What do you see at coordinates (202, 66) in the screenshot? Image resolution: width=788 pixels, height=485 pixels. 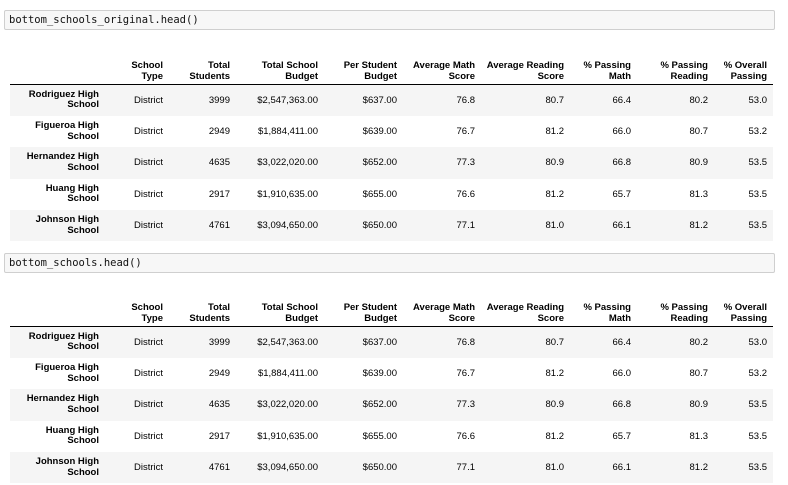 I see `total-students-header: Total Students` at bounding box center [202, 66].